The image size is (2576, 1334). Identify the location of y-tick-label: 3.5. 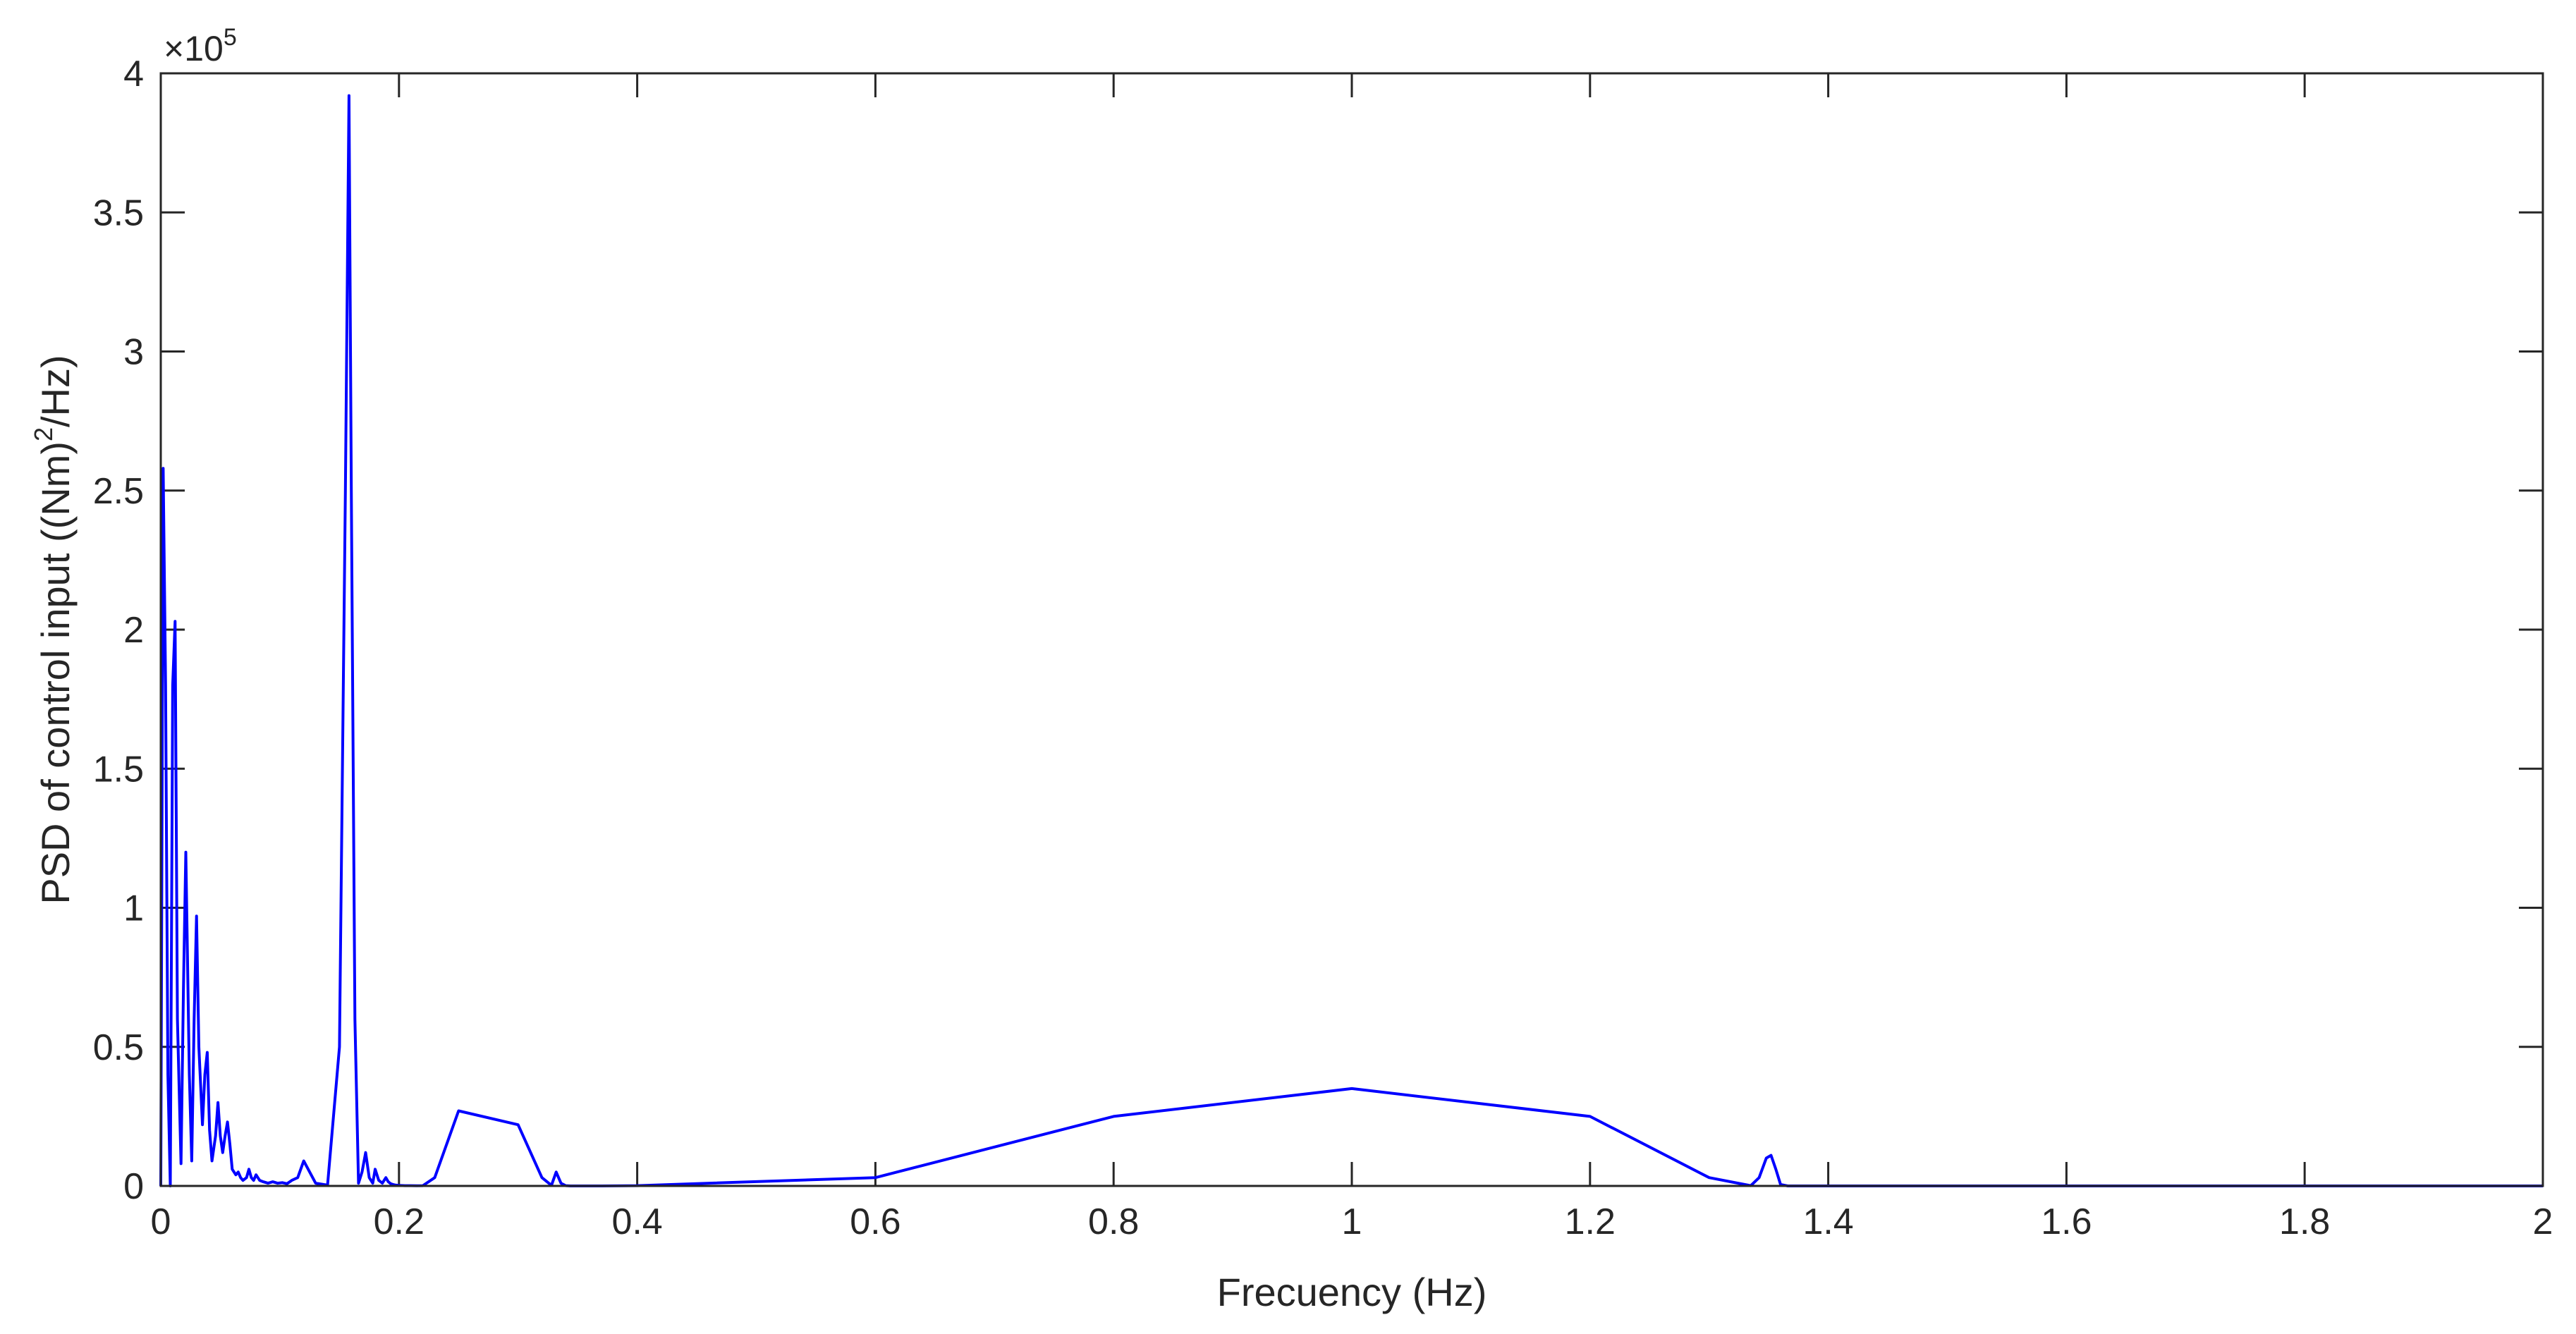
(118, 212).